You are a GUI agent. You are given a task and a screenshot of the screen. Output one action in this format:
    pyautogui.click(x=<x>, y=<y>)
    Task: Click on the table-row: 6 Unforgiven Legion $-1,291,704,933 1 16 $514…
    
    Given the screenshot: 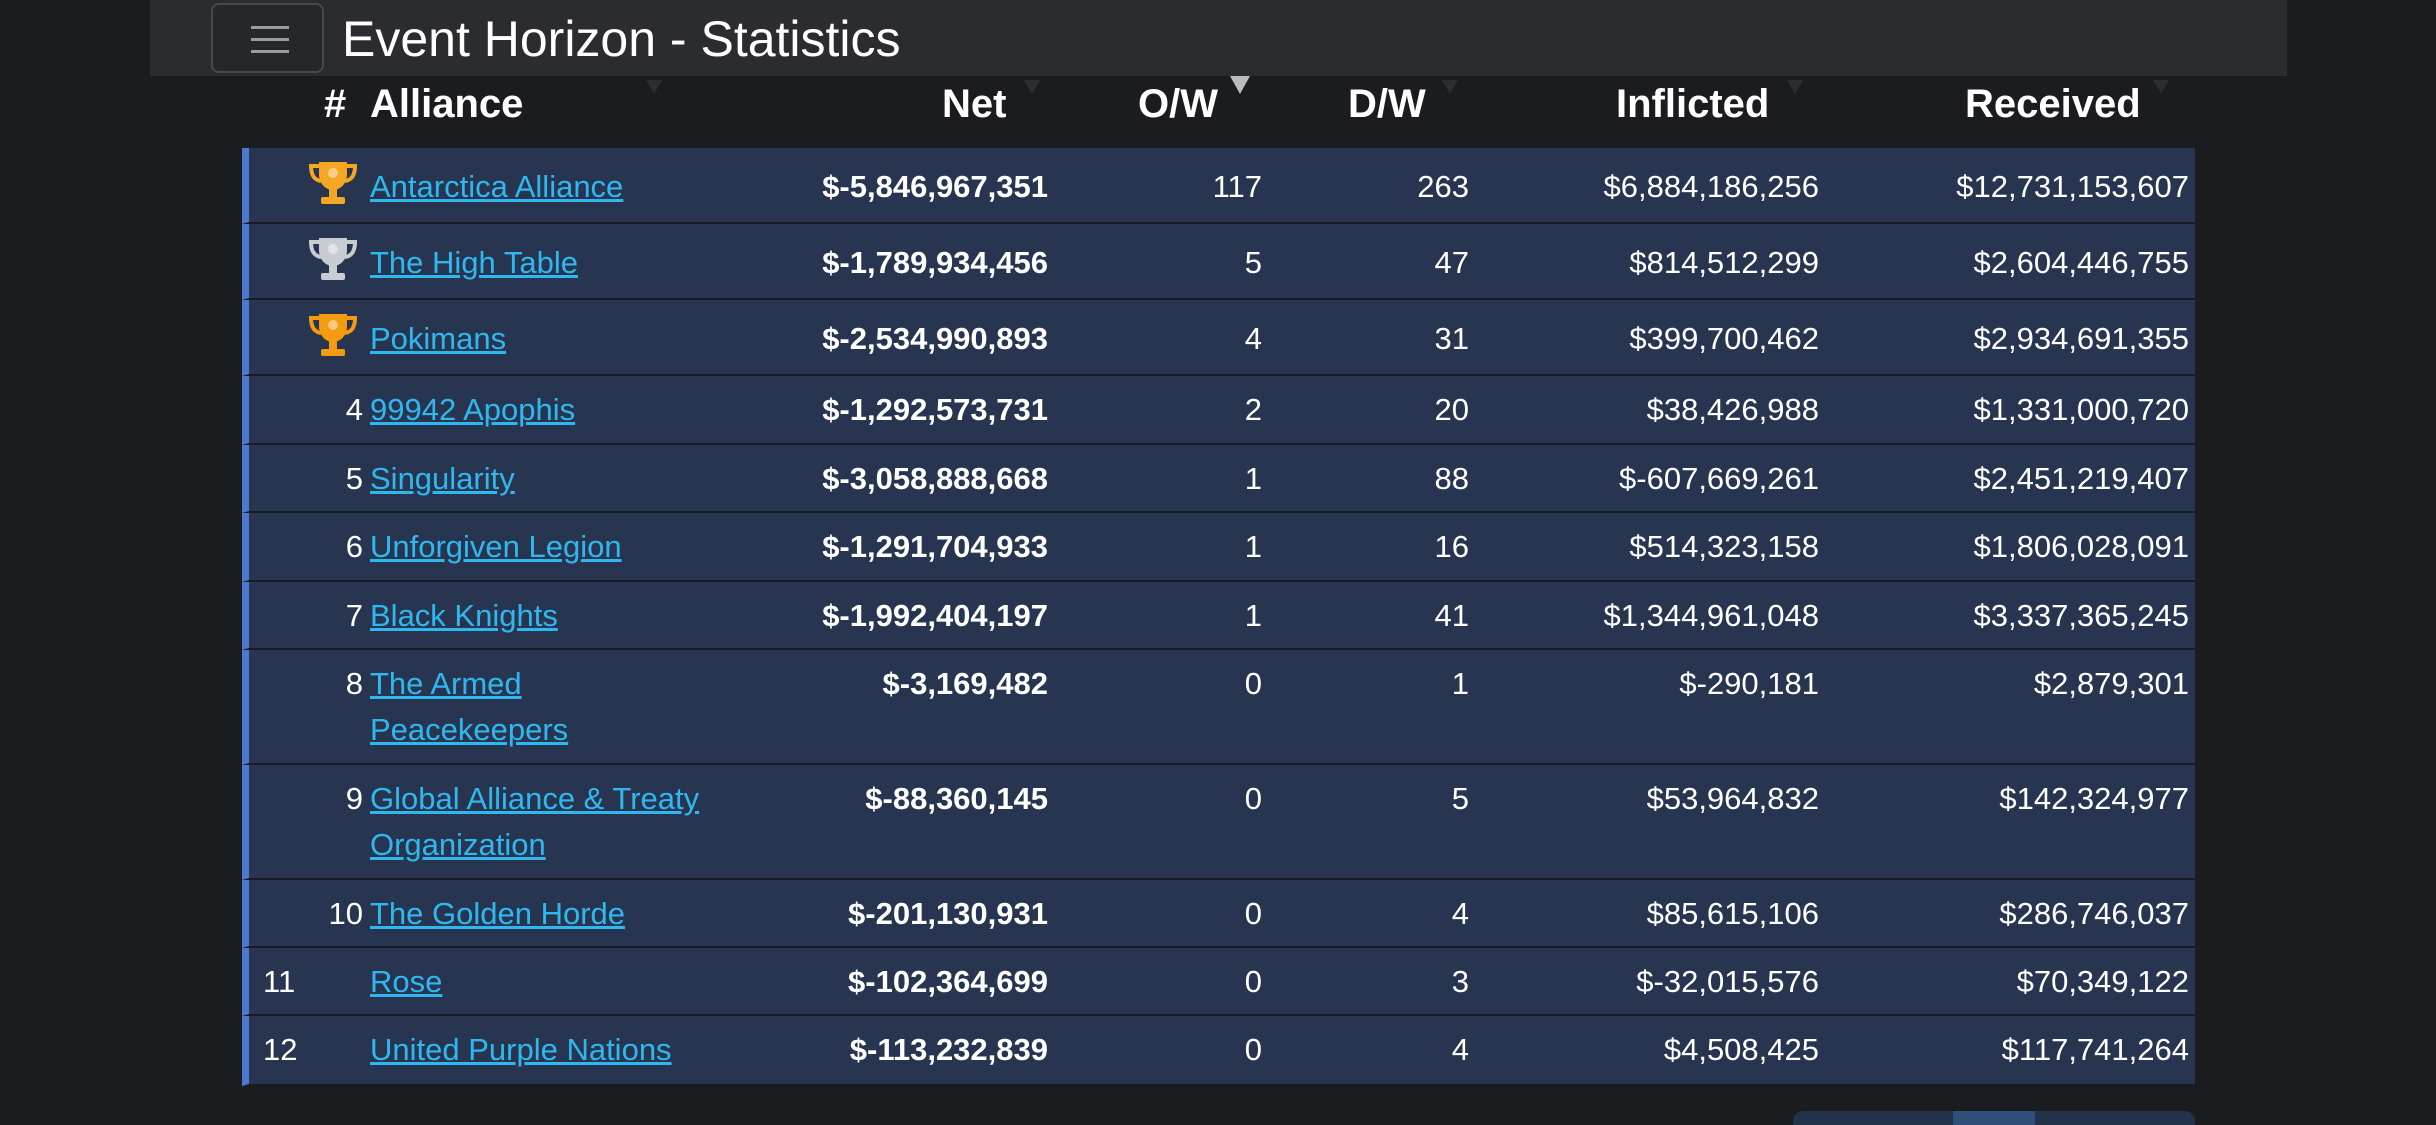 What is the action you would take?
    pyautogui.click(x=1218, y=547)
    